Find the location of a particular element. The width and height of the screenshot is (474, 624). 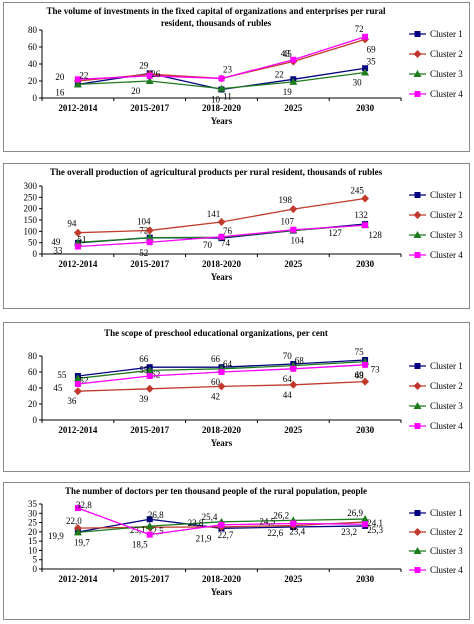

data-label: 104 is located at coordinates (144, 221).